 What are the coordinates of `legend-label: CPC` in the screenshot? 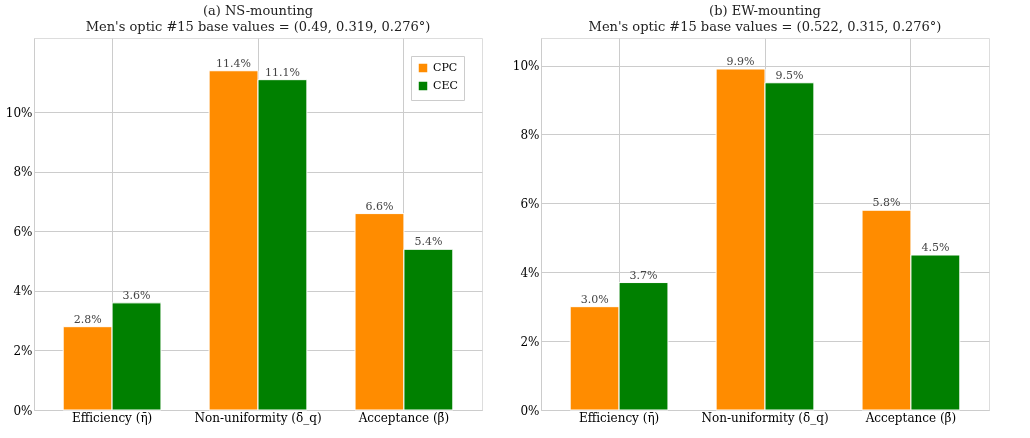 It's located at (445, 67).